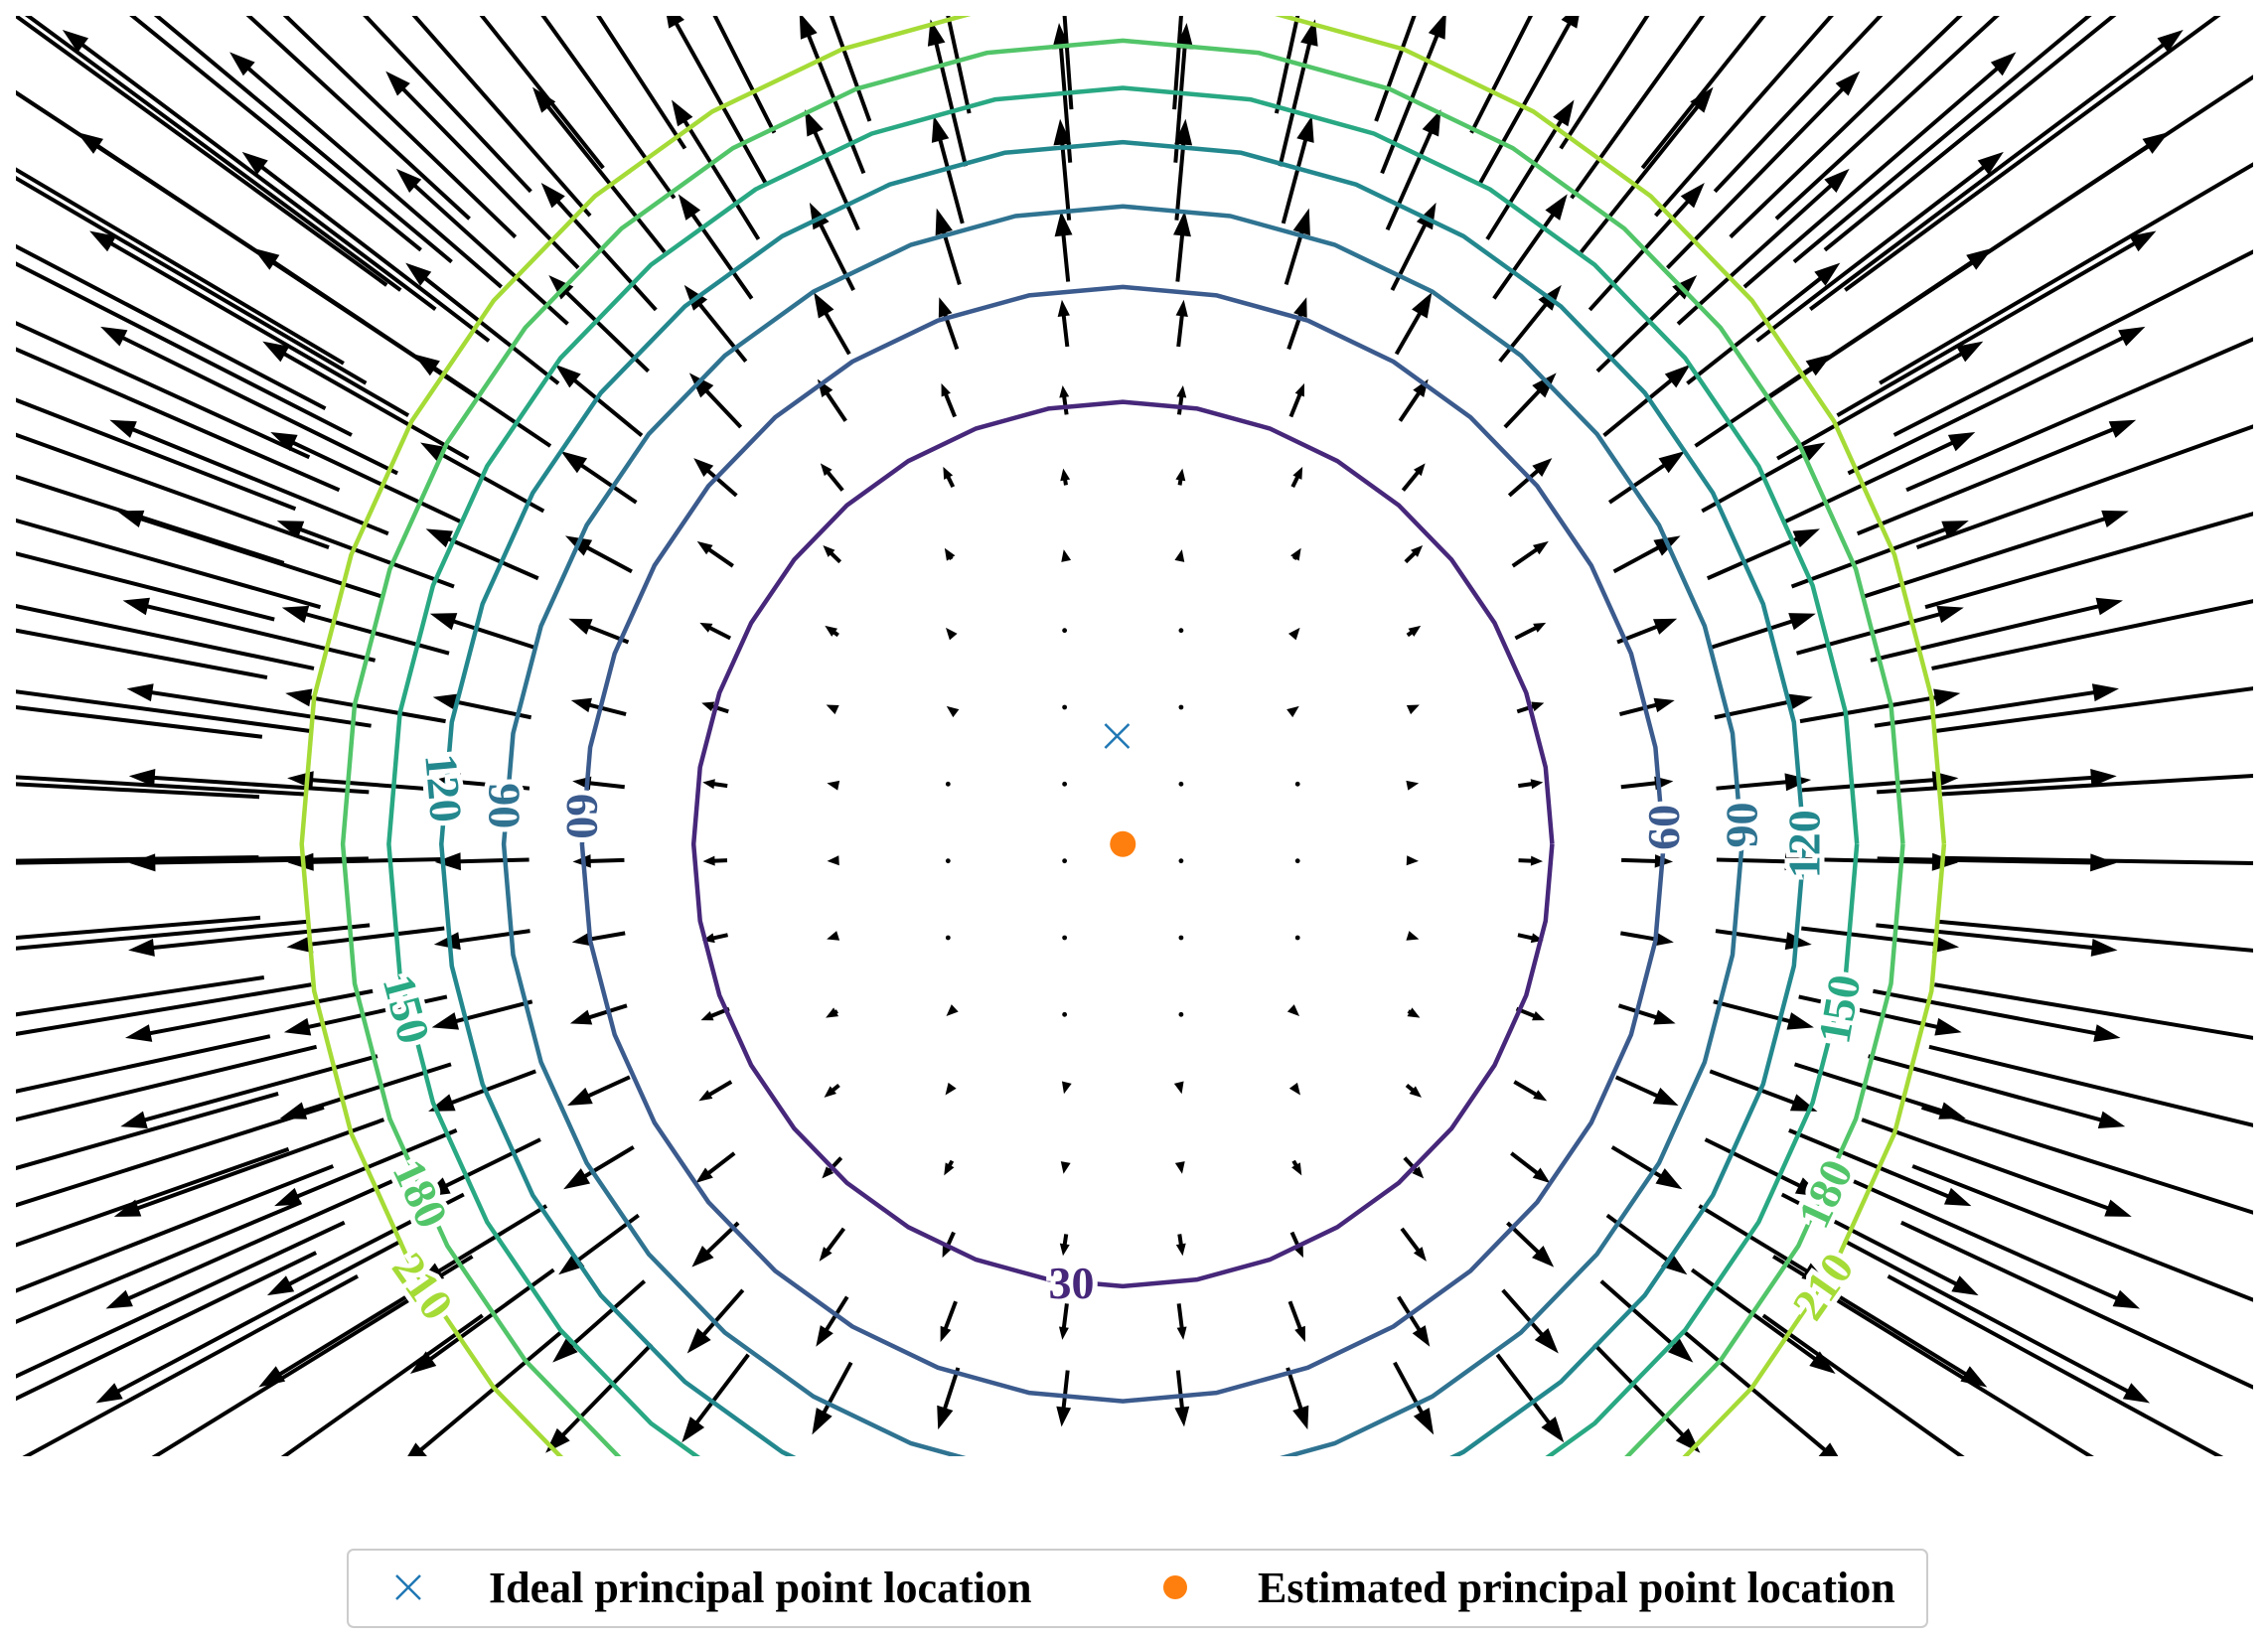 This screenshot has width=2268, height=1640. What do you see at coordinates (1742, 824) in the screenshot?
I see `contour-label-90: 90` at bounding box center [1742, 824].